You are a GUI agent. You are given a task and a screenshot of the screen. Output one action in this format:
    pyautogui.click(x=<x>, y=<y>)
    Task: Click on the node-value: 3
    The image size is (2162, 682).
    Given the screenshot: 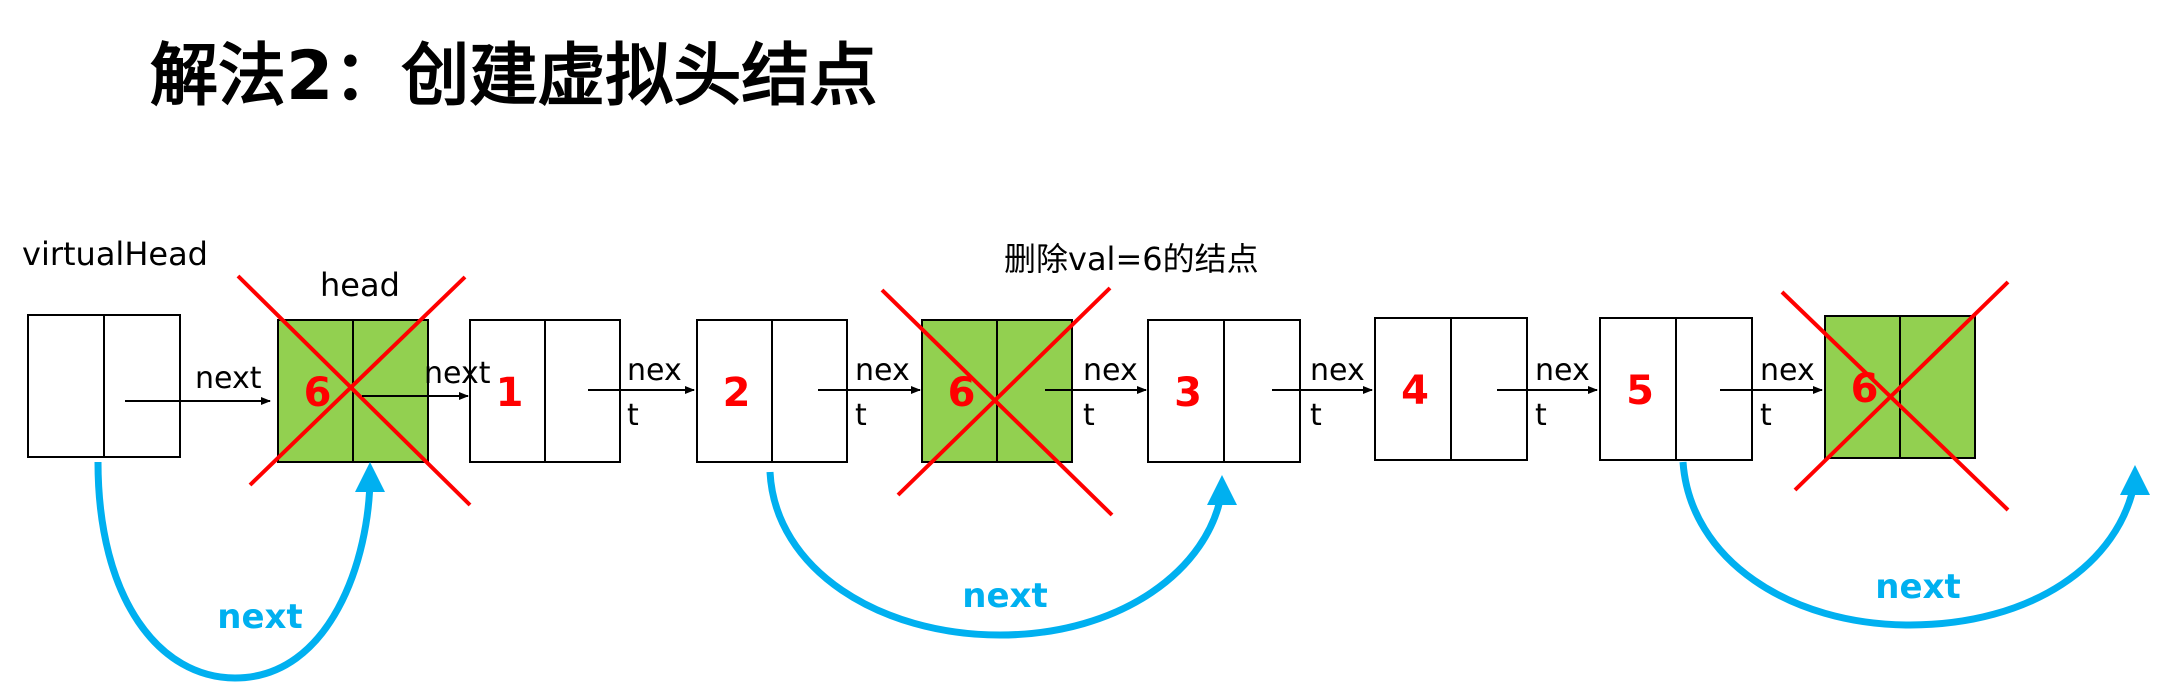 What is the action you would take?
    pyautogui.click(x=1188, y=393)
    